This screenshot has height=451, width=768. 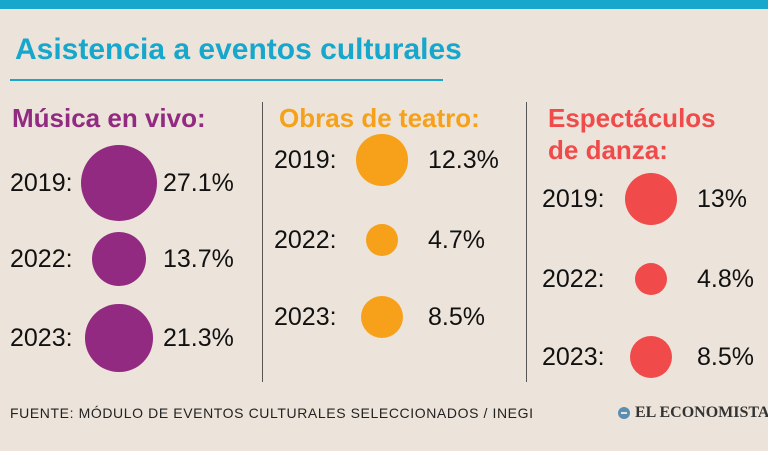 What do you see at coordinates (382, 240) in the screenshot?
I see `bubble-obras-de-teatro-2022` at bounding box center [382, 240].